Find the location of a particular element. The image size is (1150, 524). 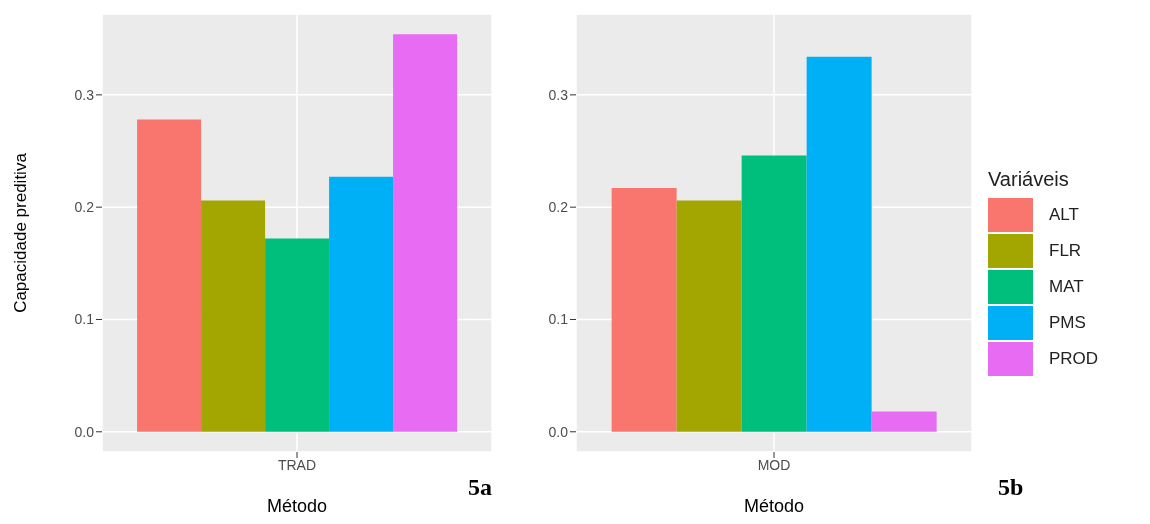

legend-label: ALT is located at coordinates (1064, 215).